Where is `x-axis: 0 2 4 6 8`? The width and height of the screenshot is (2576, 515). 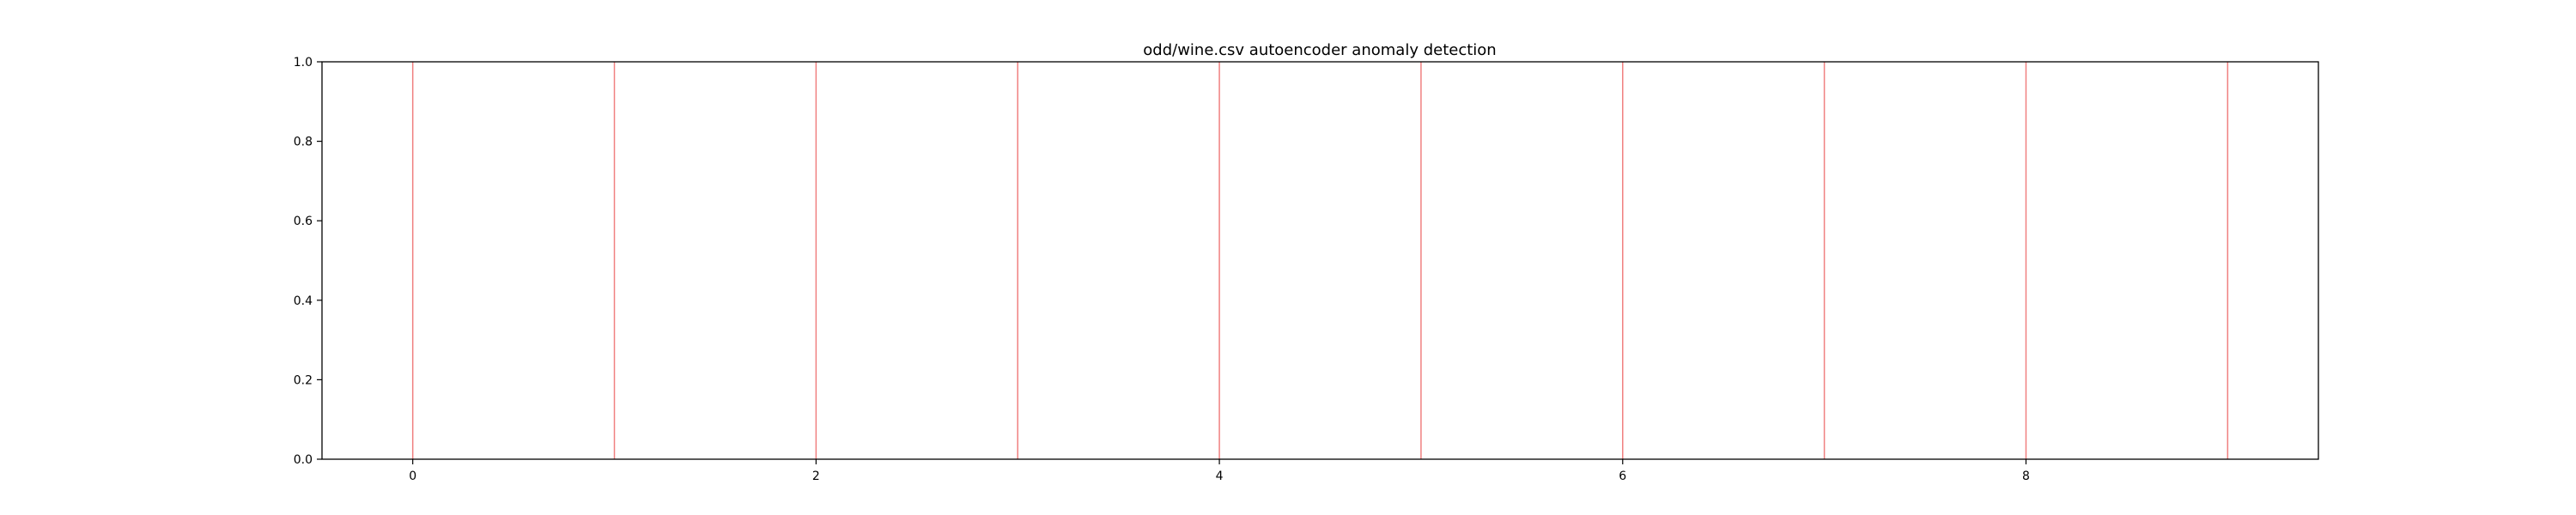 x-axis: 0 2 4 6 8 is located at coordinates (1219, 471).